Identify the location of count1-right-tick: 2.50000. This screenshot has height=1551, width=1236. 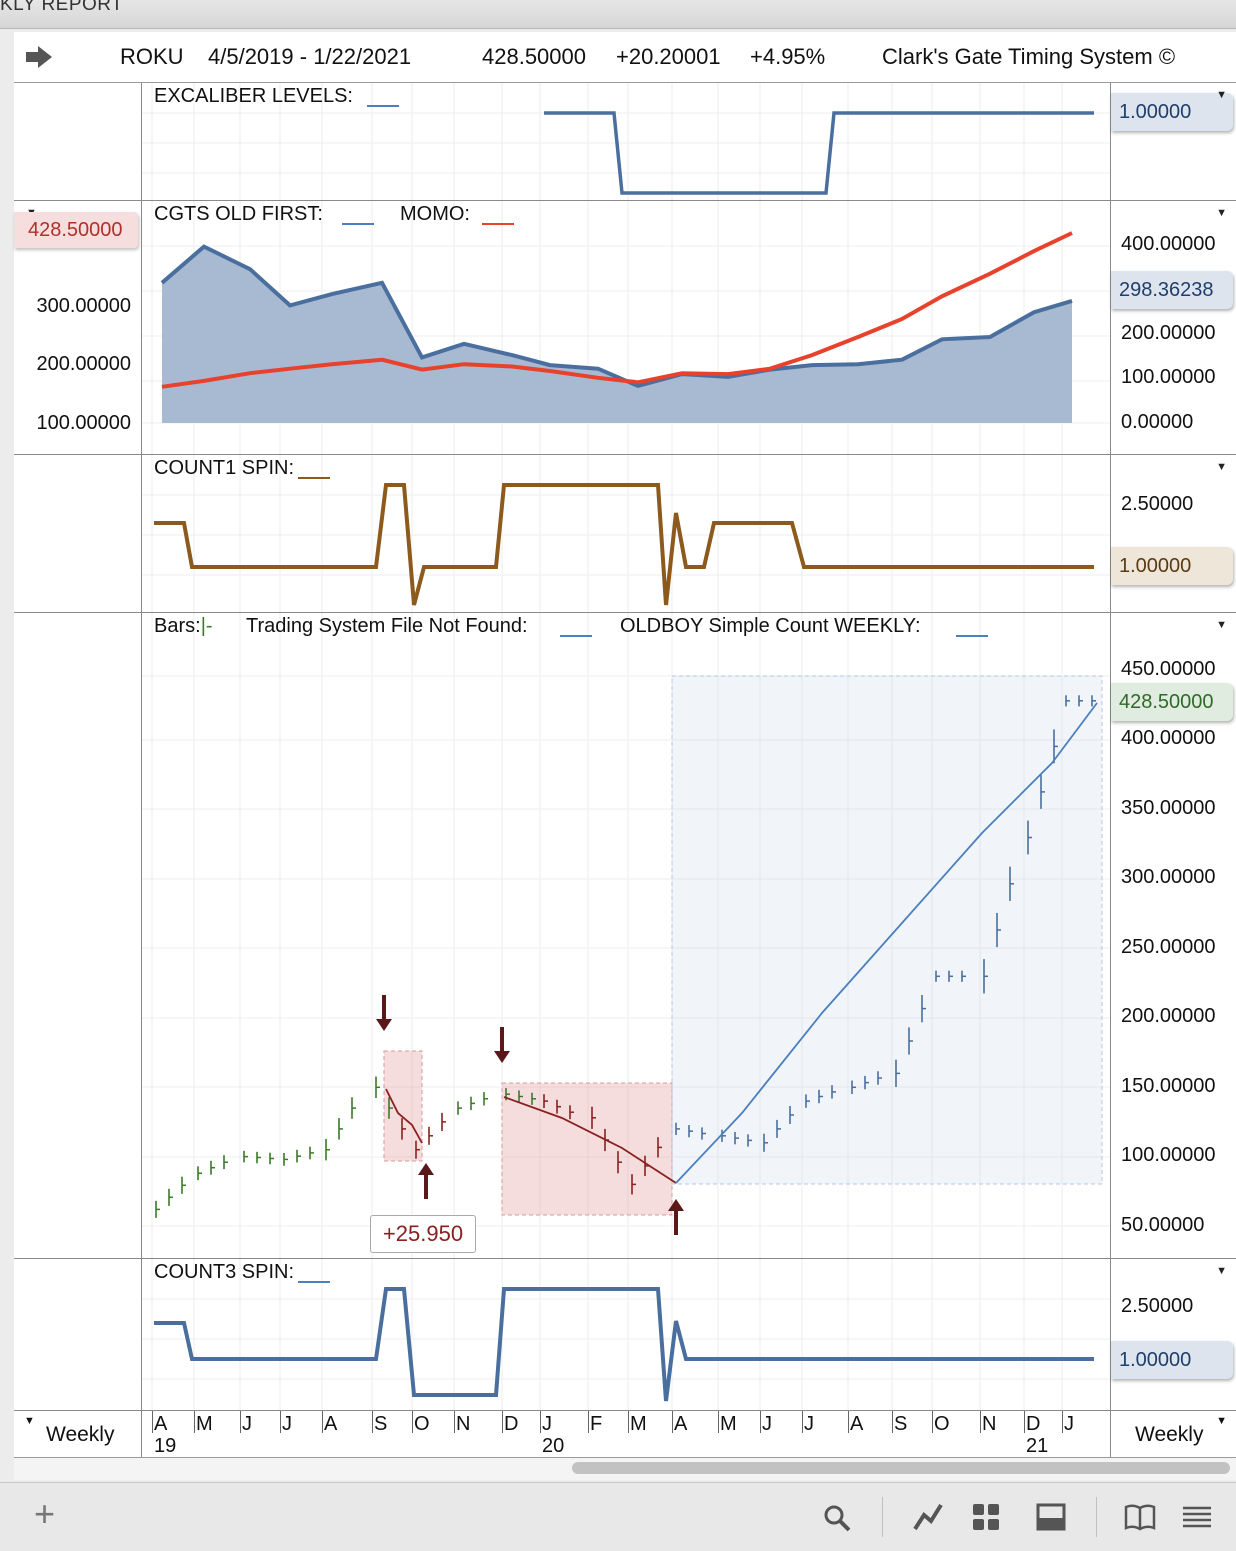
(1157, 504).